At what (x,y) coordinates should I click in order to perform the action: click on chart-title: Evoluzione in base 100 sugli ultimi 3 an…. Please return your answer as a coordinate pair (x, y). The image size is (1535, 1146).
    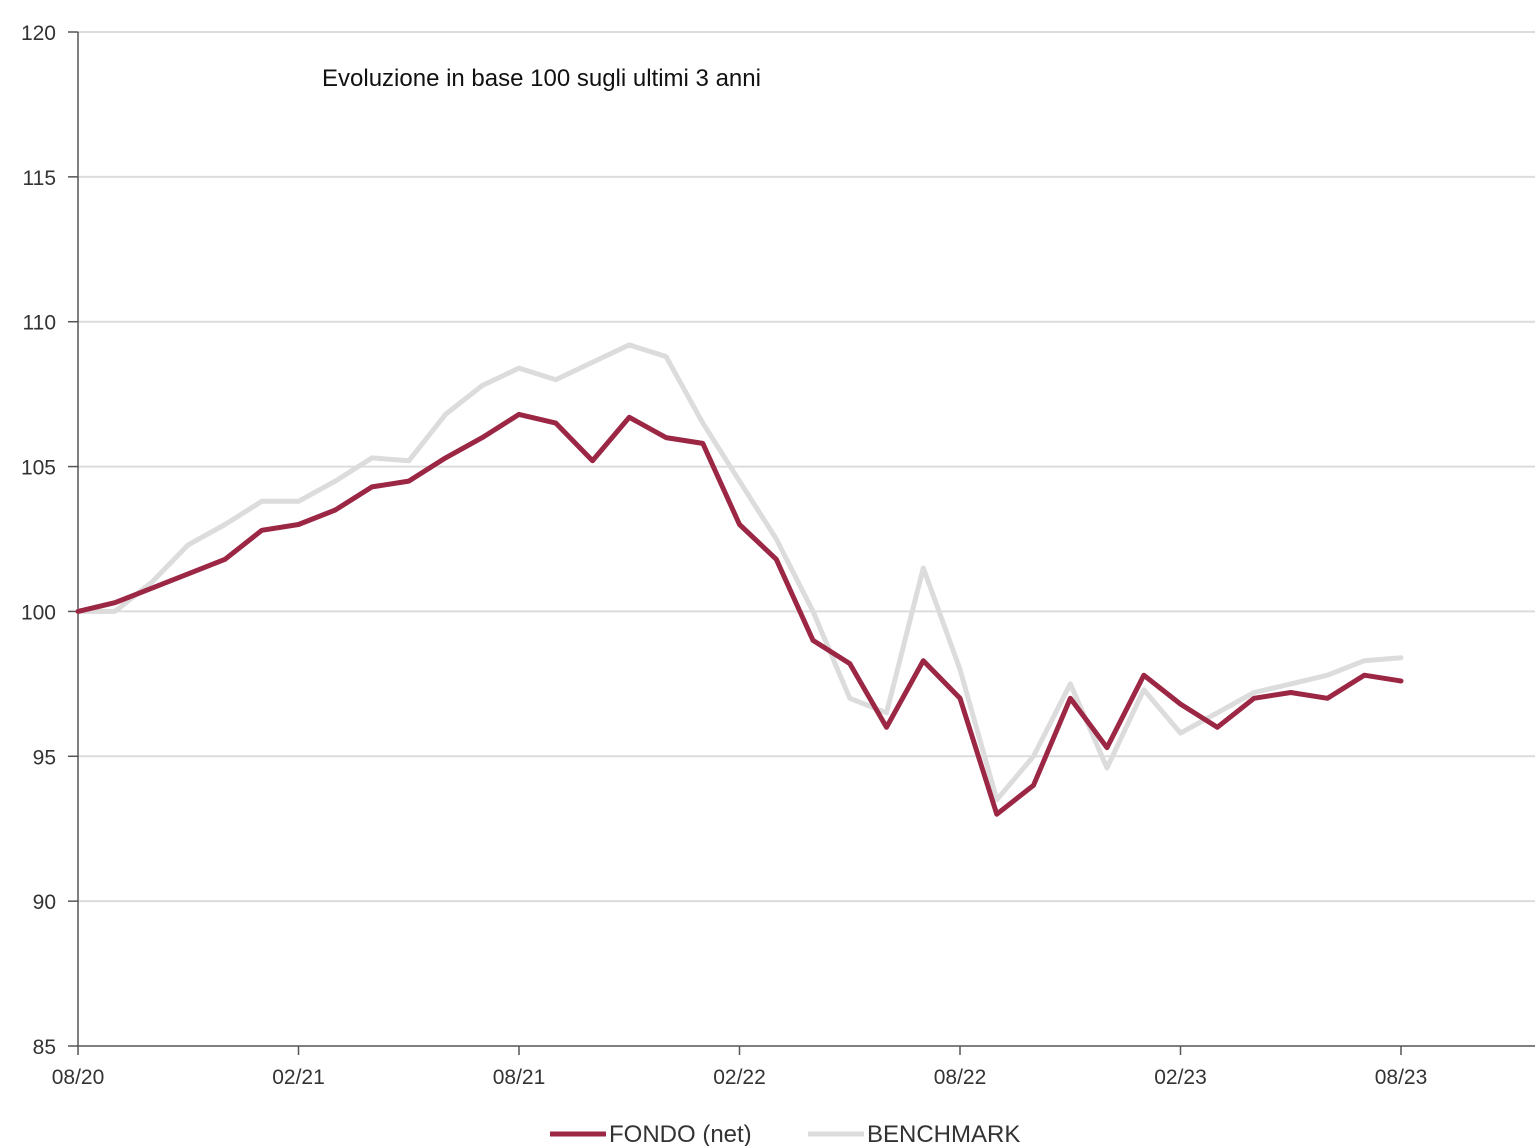
    Looking at the image, I should click on (541, 78).